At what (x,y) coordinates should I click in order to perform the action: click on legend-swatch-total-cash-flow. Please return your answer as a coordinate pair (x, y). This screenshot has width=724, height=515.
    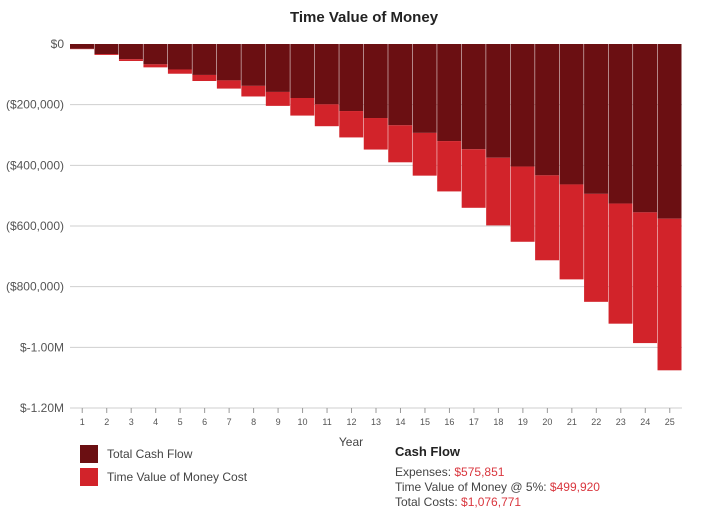
    Looking at the image, I should click on (89, 454).